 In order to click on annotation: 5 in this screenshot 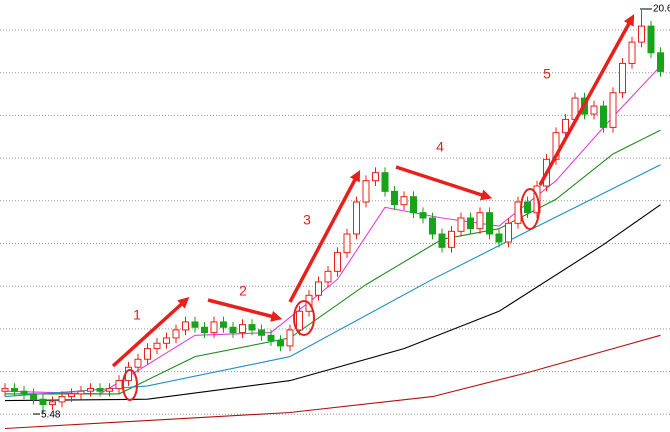, I will do `click(547, 74)`.